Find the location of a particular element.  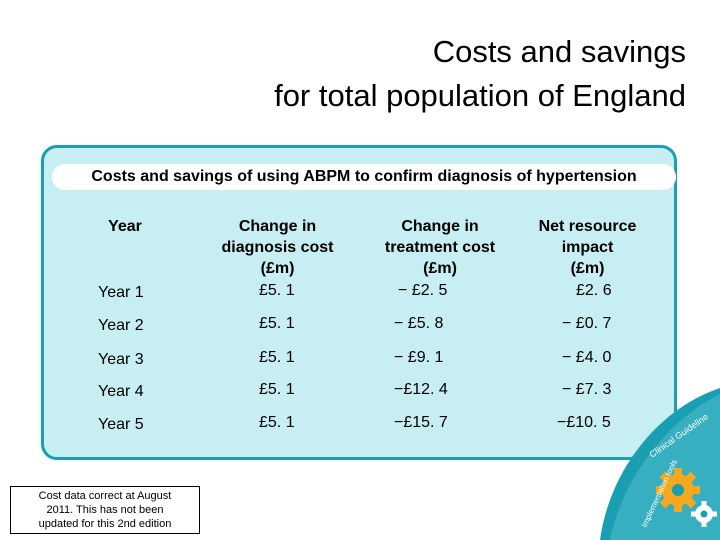

header-net-resource-impact: Net resource impact (£m) is located at coordinates (587, 247).